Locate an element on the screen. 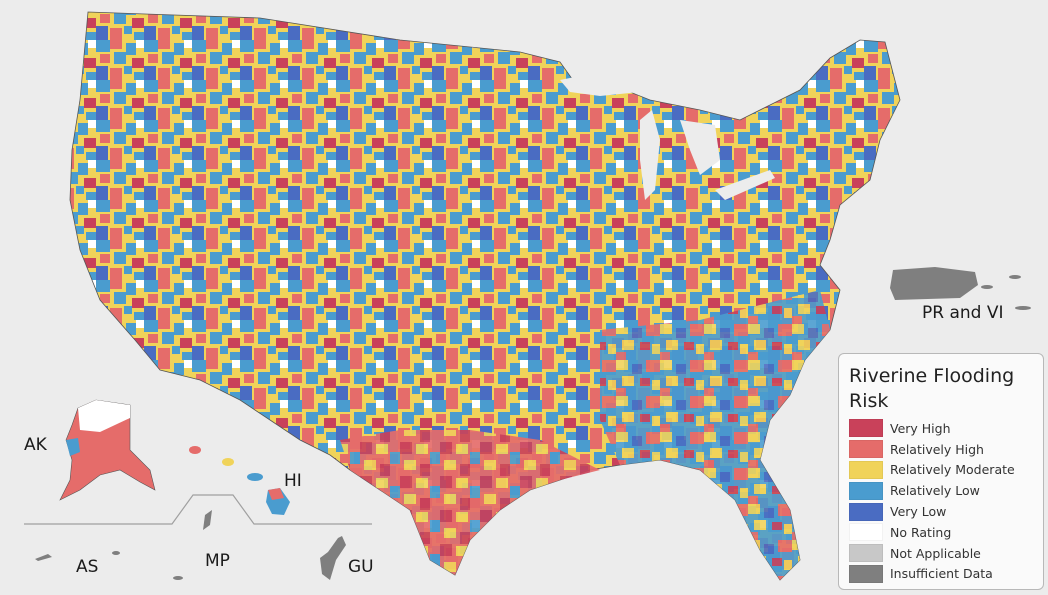 The height and width of the screenshot is (595, 1048). legend-title-line1: Riverine Flooding is located at coordinates (932, 376).